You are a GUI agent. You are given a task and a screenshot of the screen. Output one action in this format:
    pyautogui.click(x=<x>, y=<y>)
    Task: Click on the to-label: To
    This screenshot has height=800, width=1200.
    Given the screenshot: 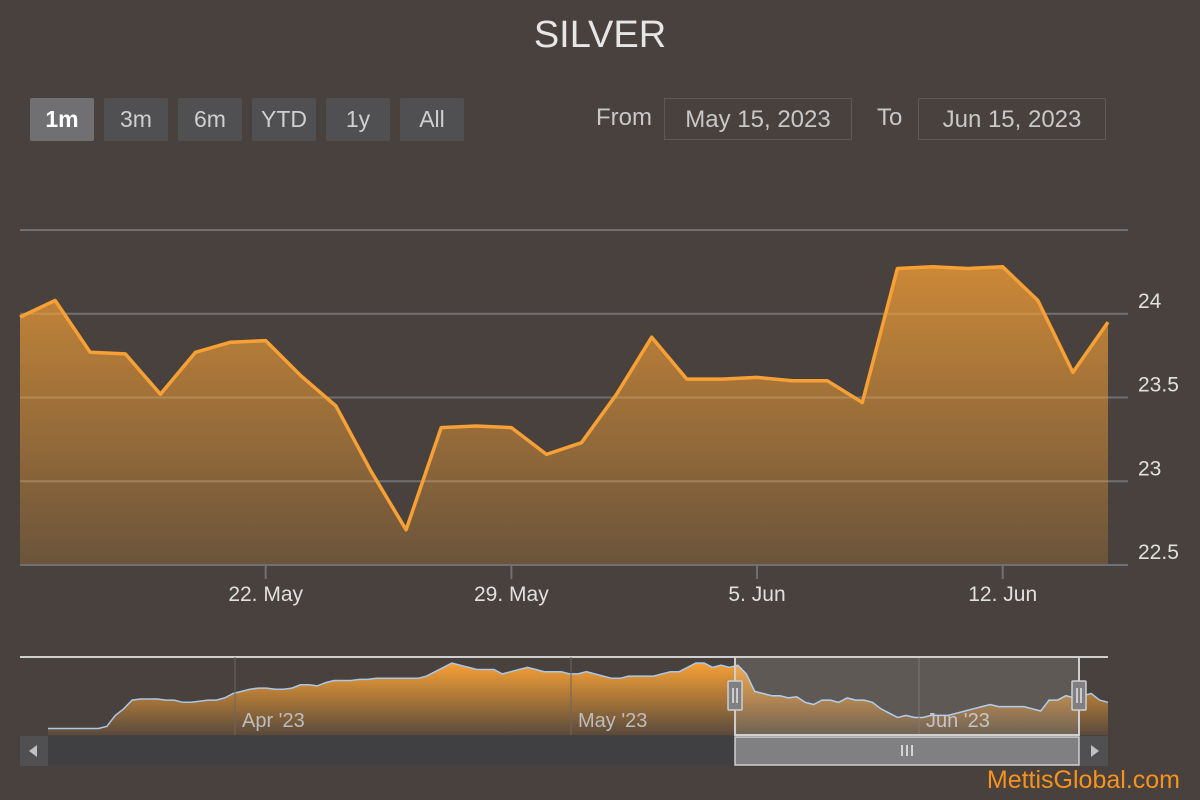 What is the action you would take?
    pyautogui.click(x=890, y=117)
    